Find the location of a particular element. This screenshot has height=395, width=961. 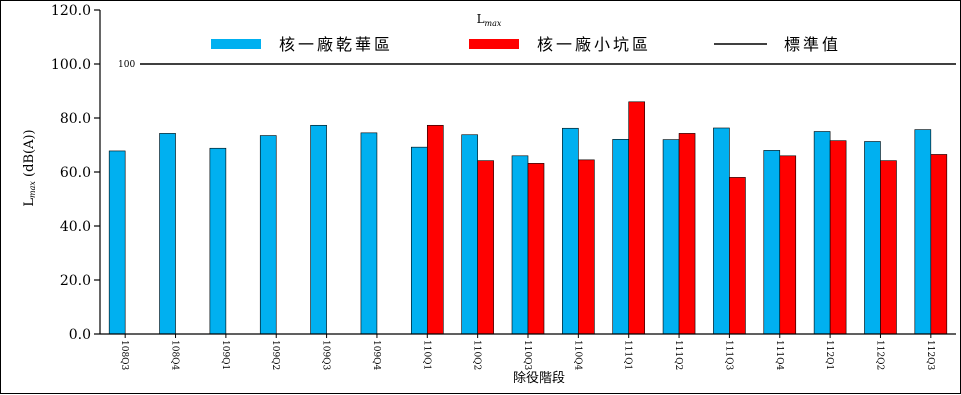

standard-line-label: 100 is located at coordinates (126, 65).